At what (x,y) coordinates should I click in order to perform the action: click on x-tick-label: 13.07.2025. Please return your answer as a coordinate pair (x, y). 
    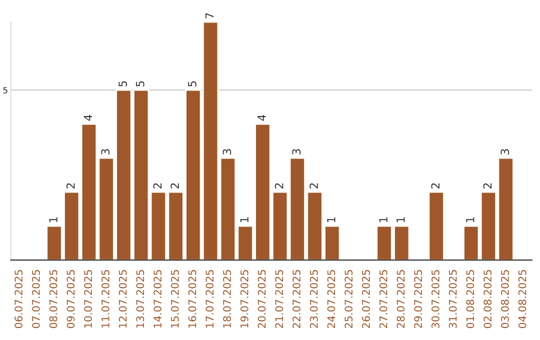
    Looking at the image, I should click on (140, 299).